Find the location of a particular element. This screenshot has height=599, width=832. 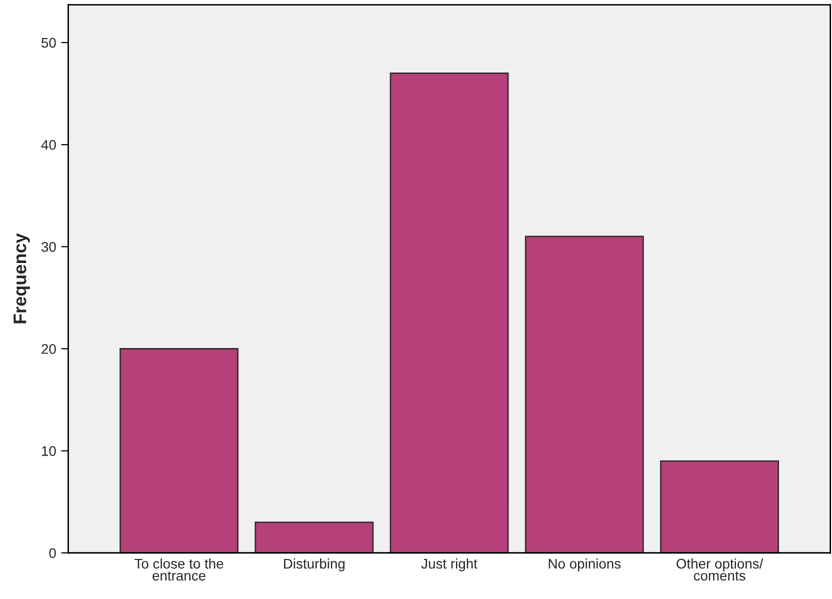

y-tick-label: 50 is located at coordinates (49, 43).